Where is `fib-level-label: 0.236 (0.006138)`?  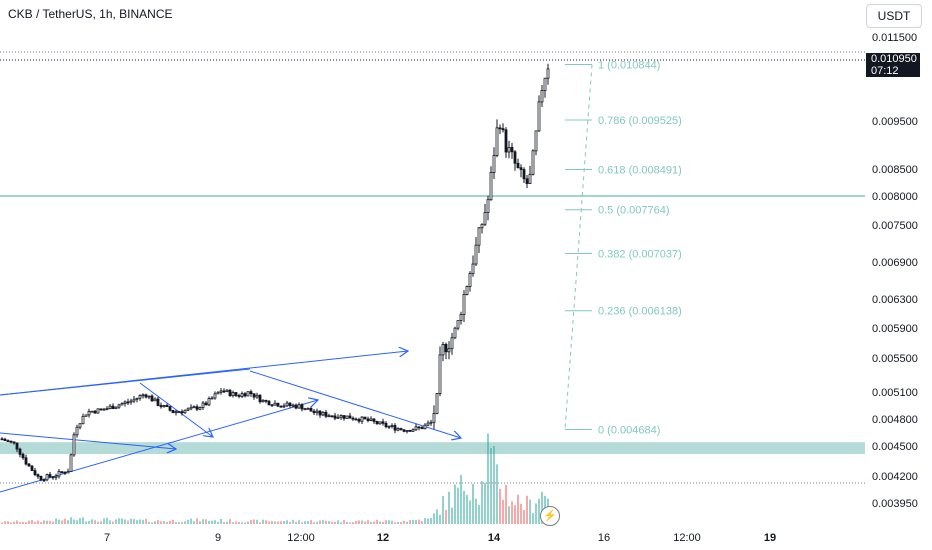 fib-level-label: 0.236 (0.006138) is located at coordinates (640, 312).